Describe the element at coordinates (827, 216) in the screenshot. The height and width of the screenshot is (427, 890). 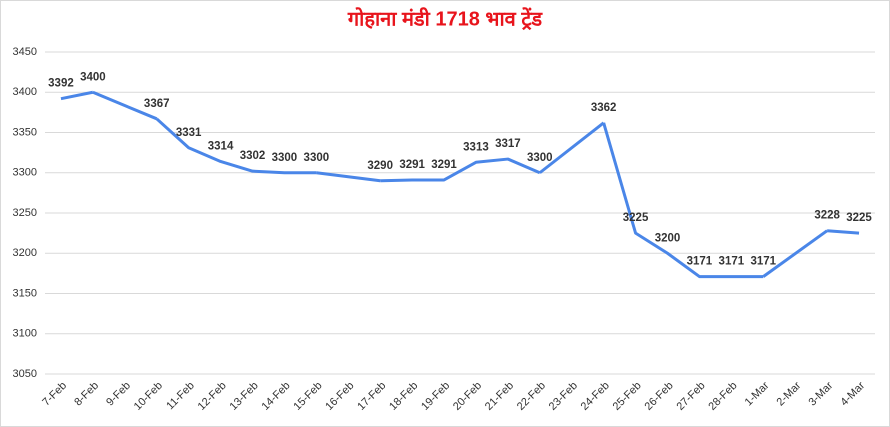
I see `data-label: 3228` at that location.